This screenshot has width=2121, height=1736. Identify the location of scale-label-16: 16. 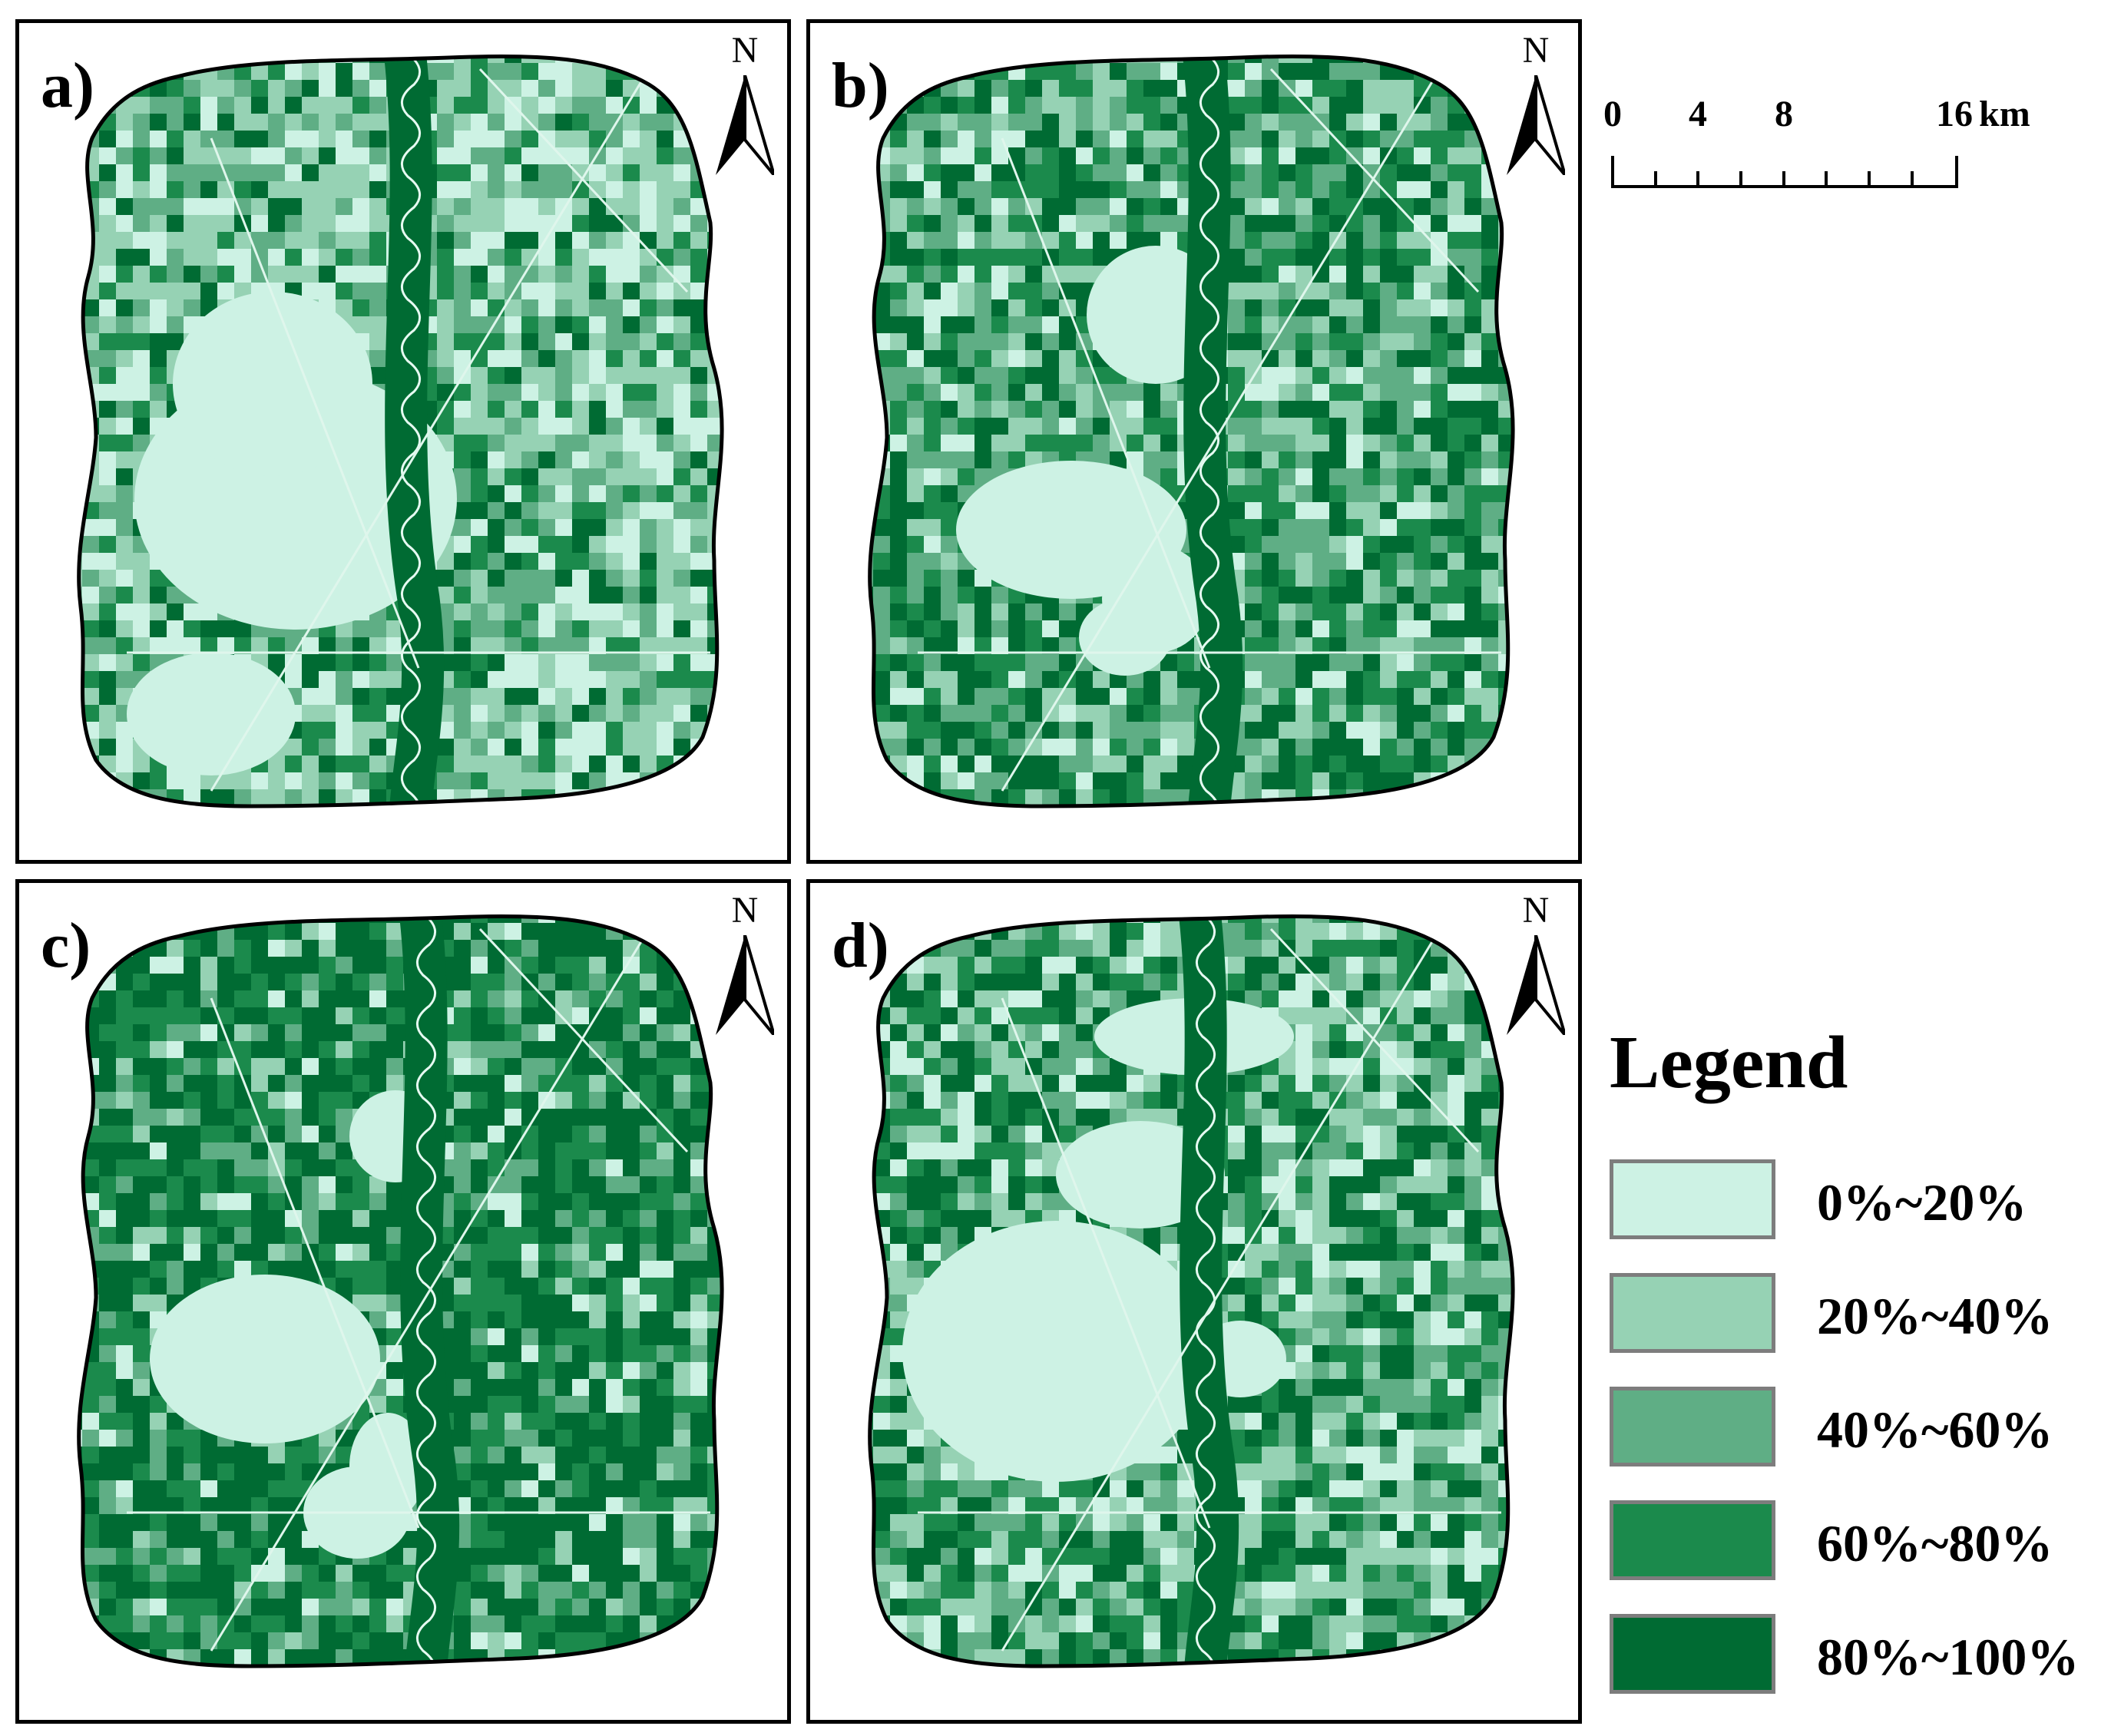
(1955, 114).